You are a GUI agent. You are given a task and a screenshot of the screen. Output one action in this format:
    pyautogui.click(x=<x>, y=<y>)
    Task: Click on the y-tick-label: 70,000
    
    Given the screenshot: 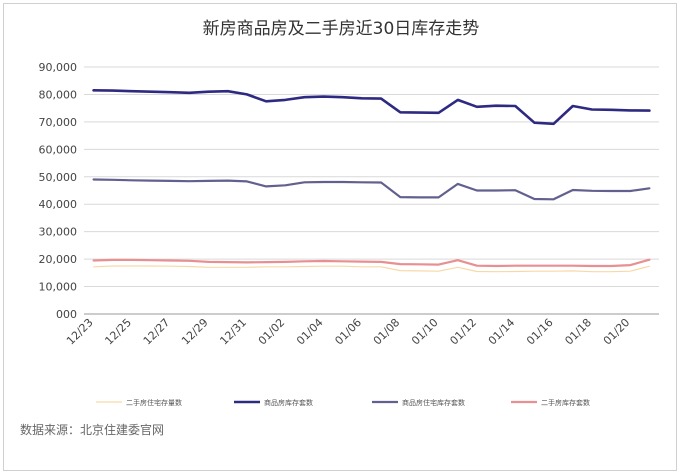 What is the action you would take?
    pyautogui.click(x=58, y=122)
    